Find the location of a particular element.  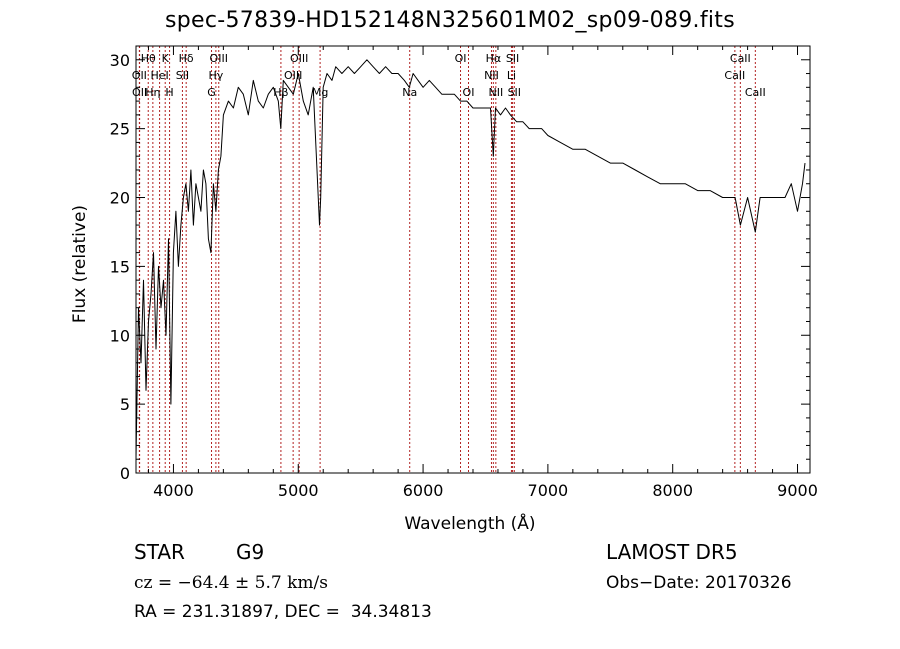

line-label: HeI is located at coordinates (159, 75).